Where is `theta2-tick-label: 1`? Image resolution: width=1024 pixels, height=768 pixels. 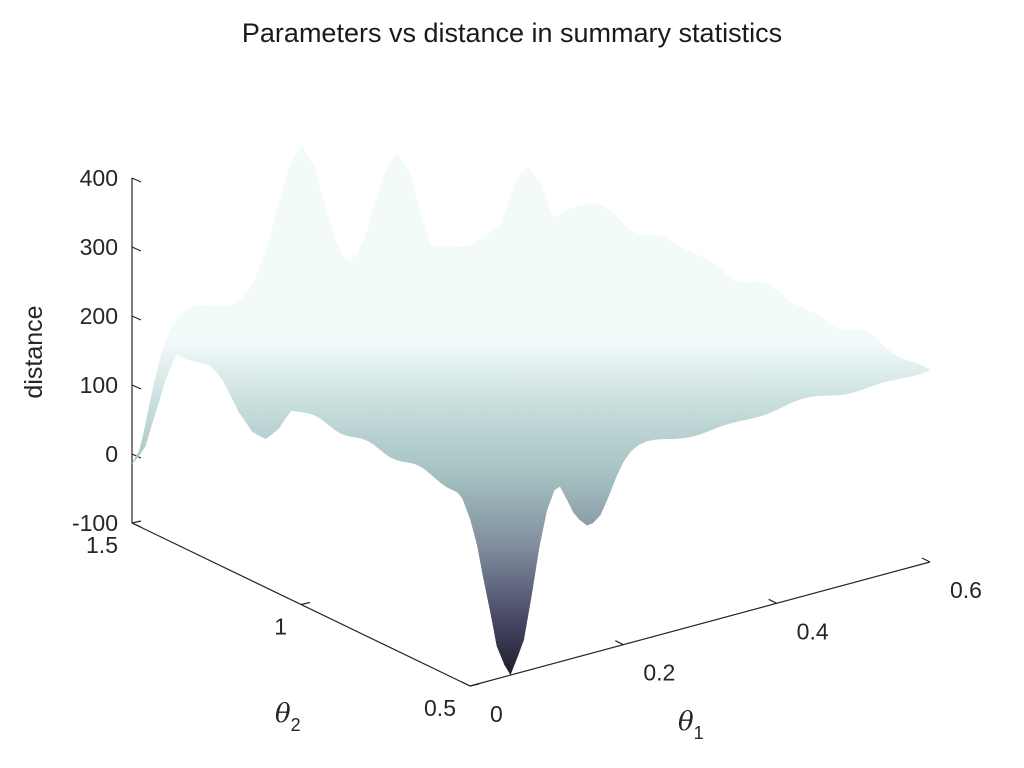 theta2-tick-label: 1 is located at coordinates (280, 627).